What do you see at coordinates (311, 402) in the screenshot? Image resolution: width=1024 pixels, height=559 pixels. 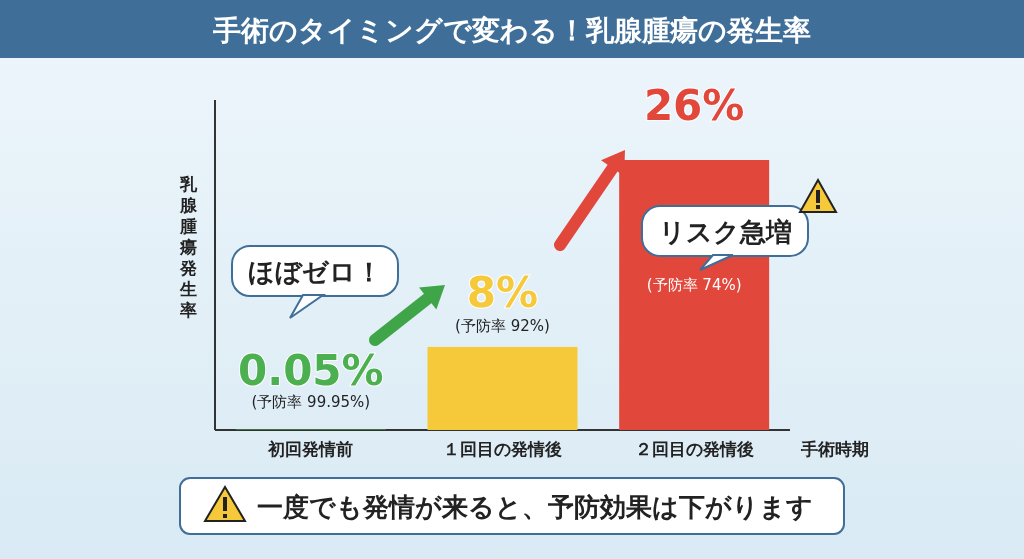 I see `annotation: (予防率 99.95%)` at bounding box center [311, 402].